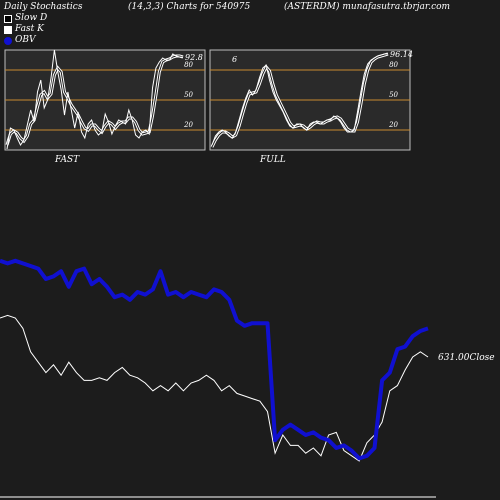 The width and height of the screenshot is (500, 500). I want to click on header-source: (ASTERDM) munafasutra.tbrjar.com, so click(367, 7).